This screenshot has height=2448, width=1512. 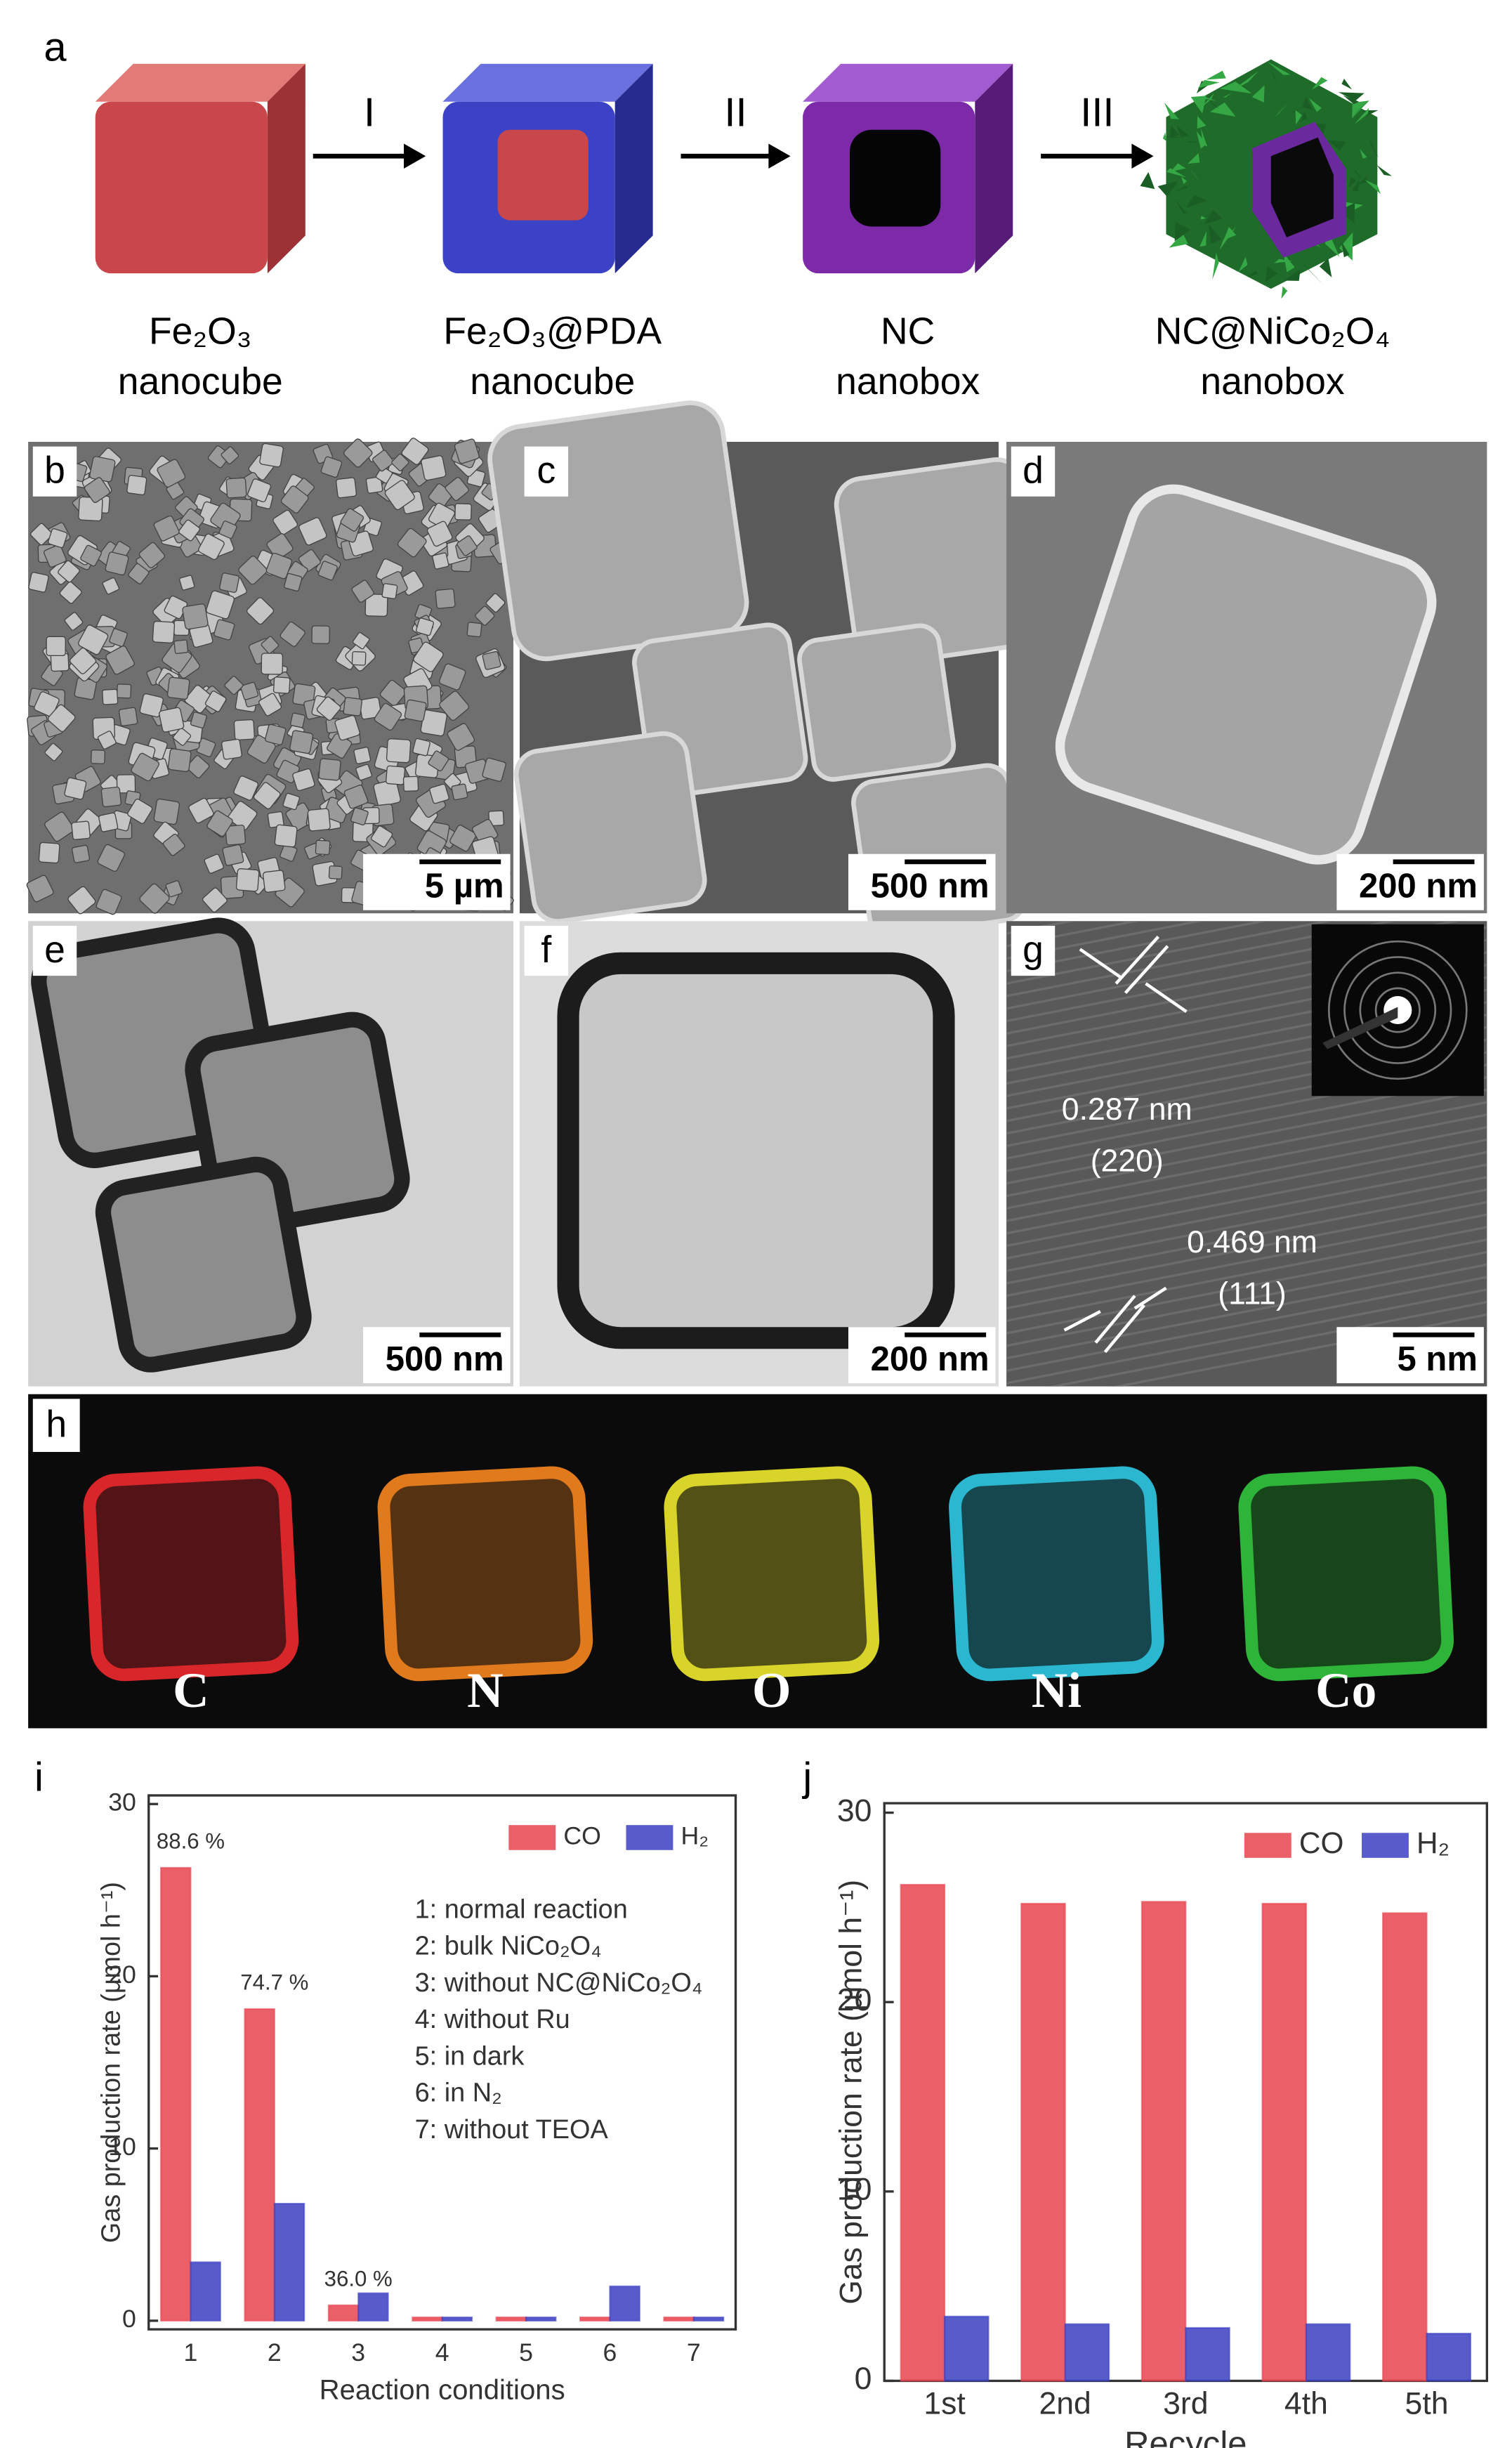 I want to click on cube-top, so click(x=908, y=82).